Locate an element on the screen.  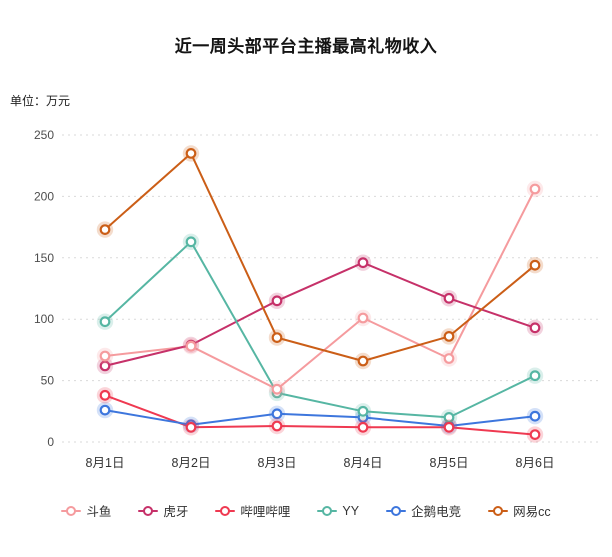
y-axis-tick-label: 250 is located at coordinates (44, 135).